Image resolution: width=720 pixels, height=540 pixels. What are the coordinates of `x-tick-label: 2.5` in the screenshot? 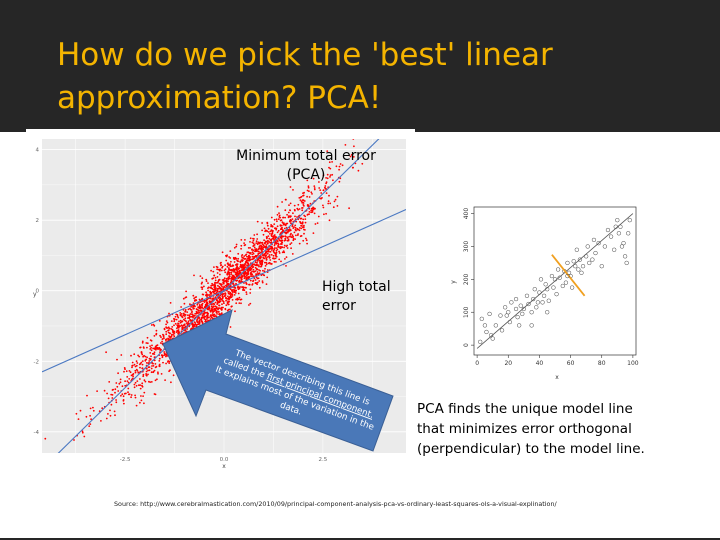 It's located at (323, 460).